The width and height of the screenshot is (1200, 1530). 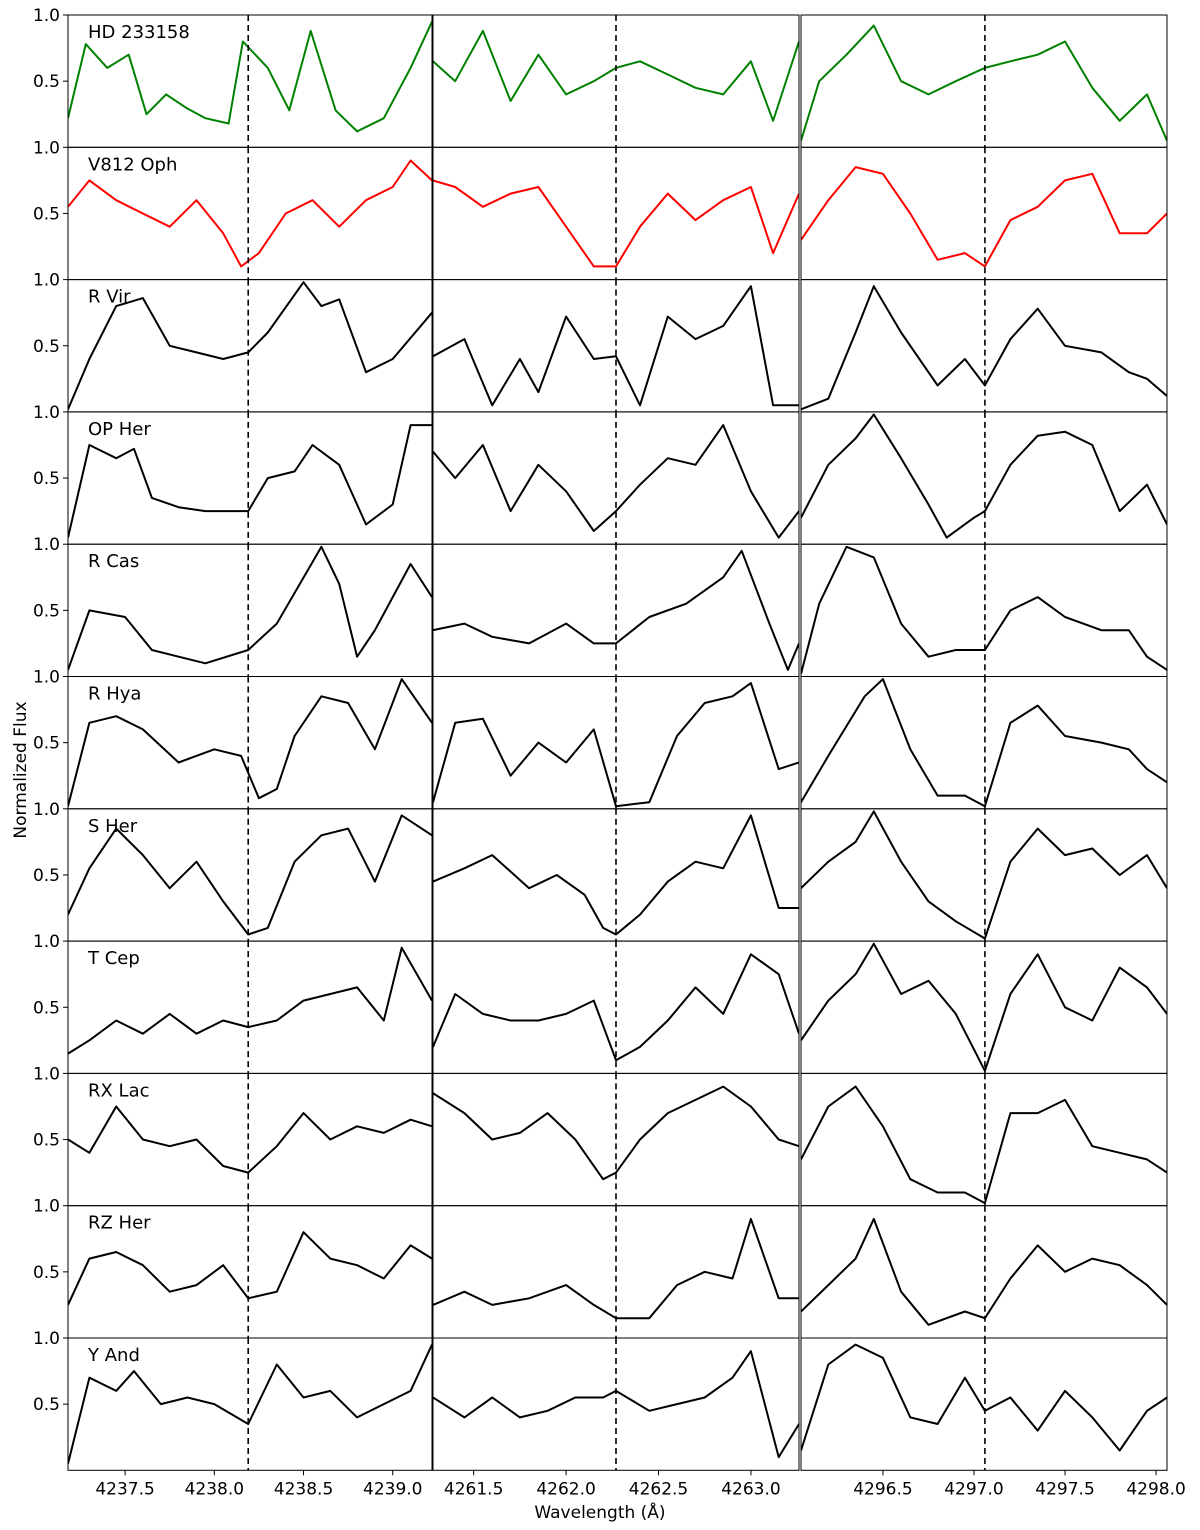 I want to click on star-label-r-cas: R Cas, so click(x=113, y=561).